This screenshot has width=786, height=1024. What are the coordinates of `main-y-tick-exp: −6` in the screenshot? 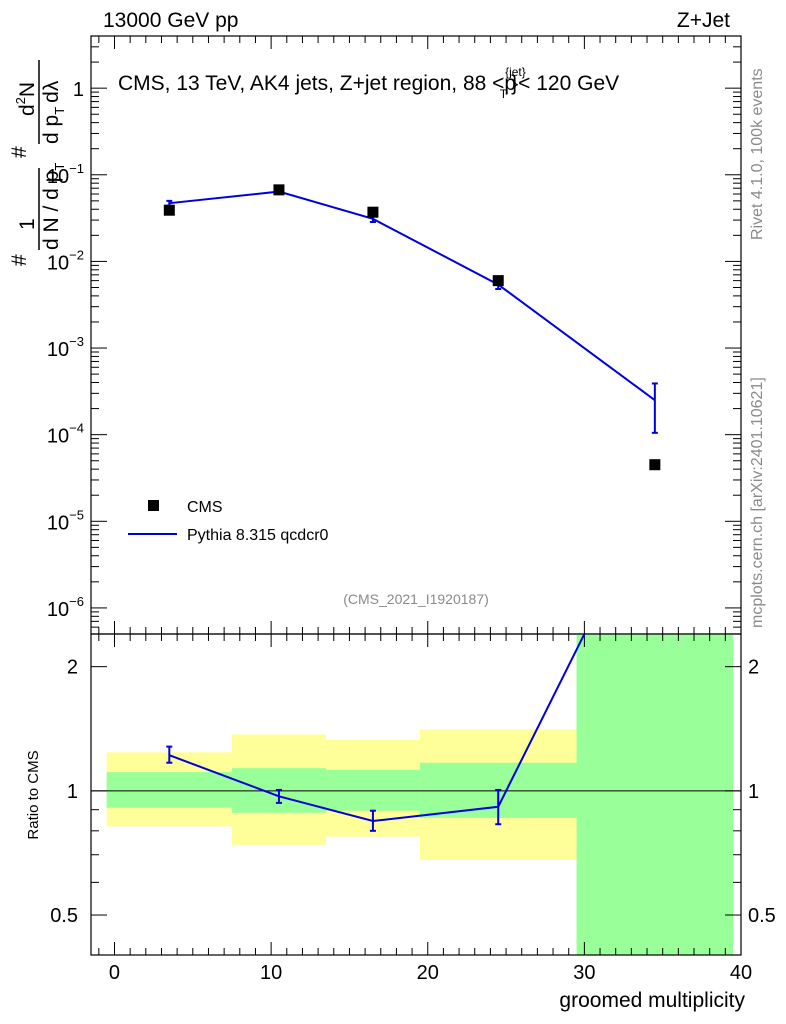 It's located at (76, 601).